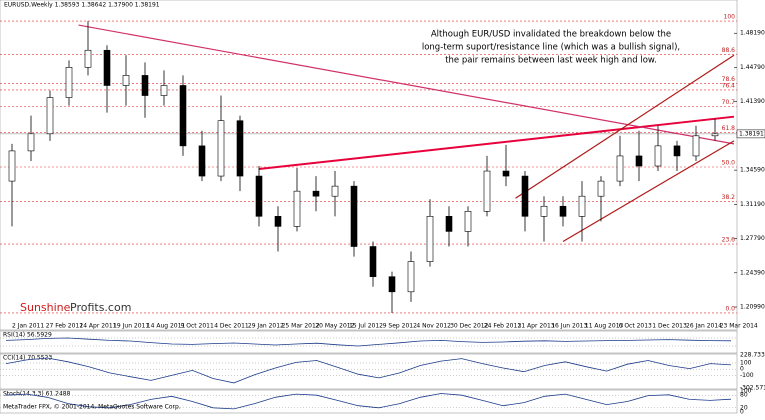 Image resolution: width=765 pixels, height=420 pixels. Describe the element at coordinates (752, 238) in the screenshot. I see `y-tick-label: 1.27790` at that location.